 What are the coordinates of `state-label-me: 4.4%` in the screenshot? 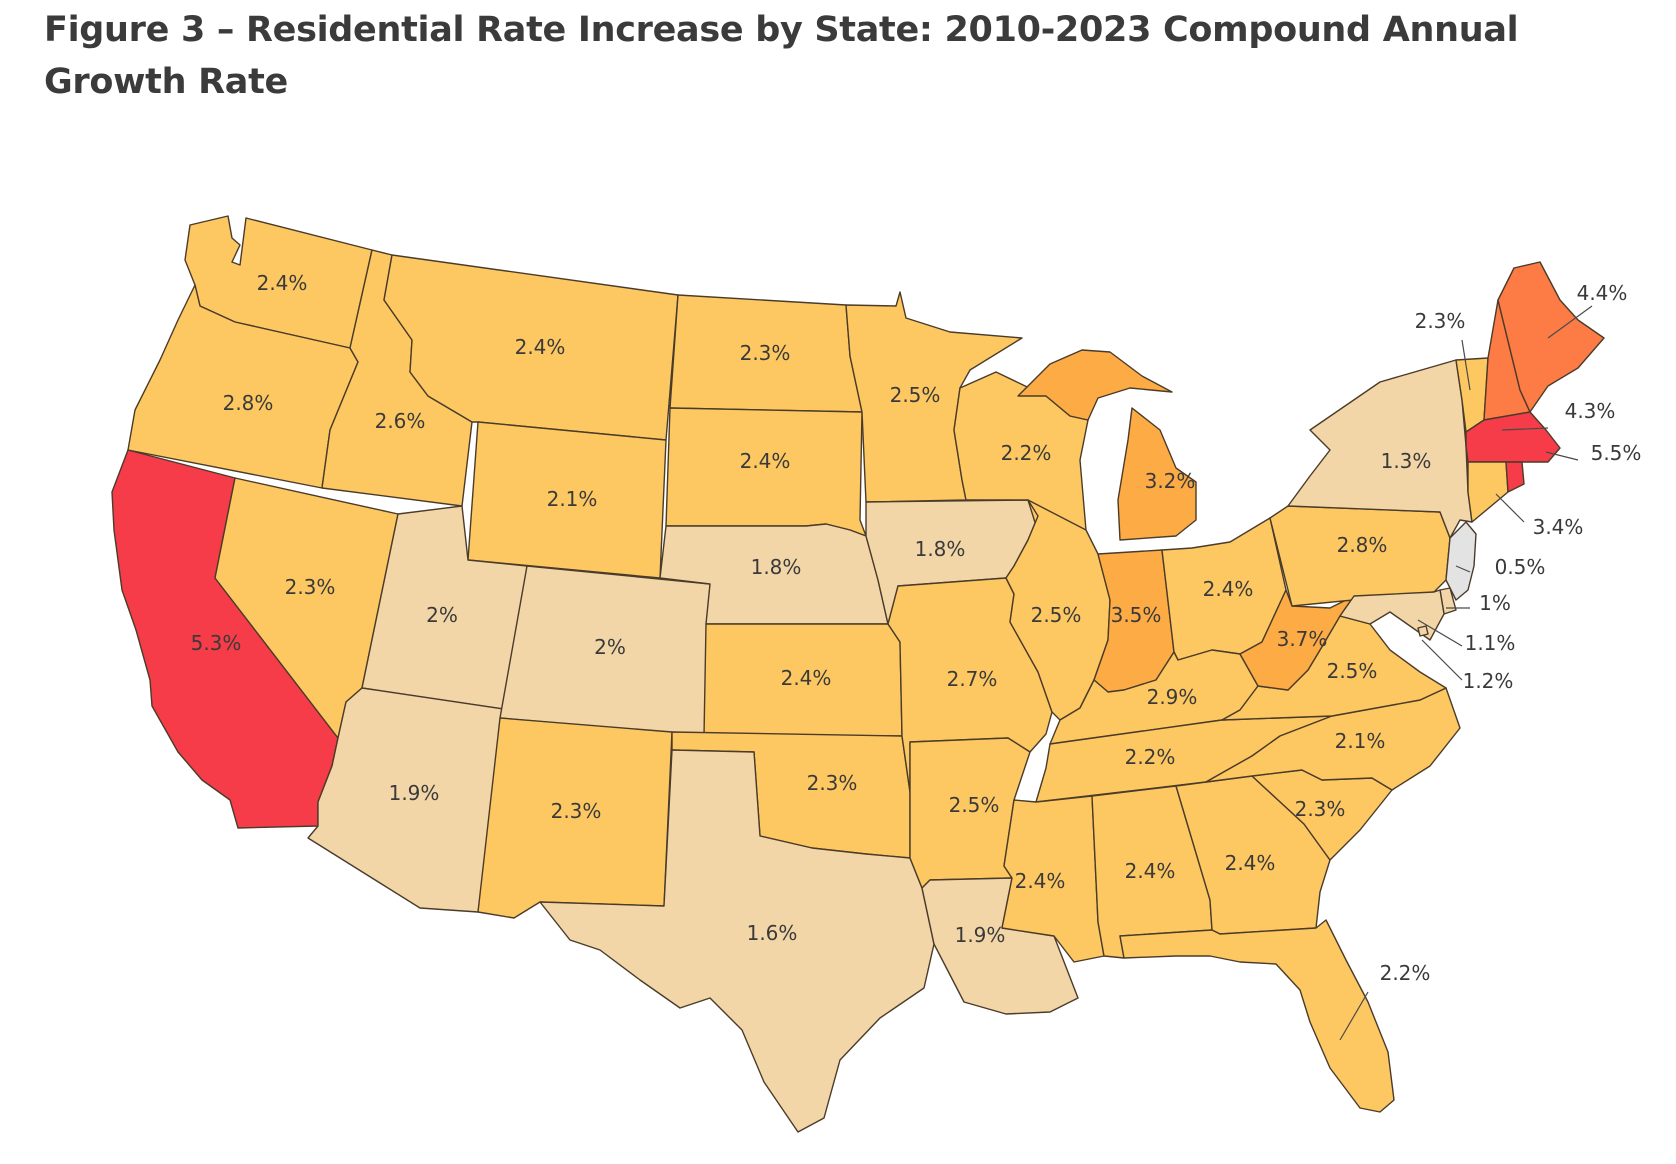 It's located at (1602, 293).